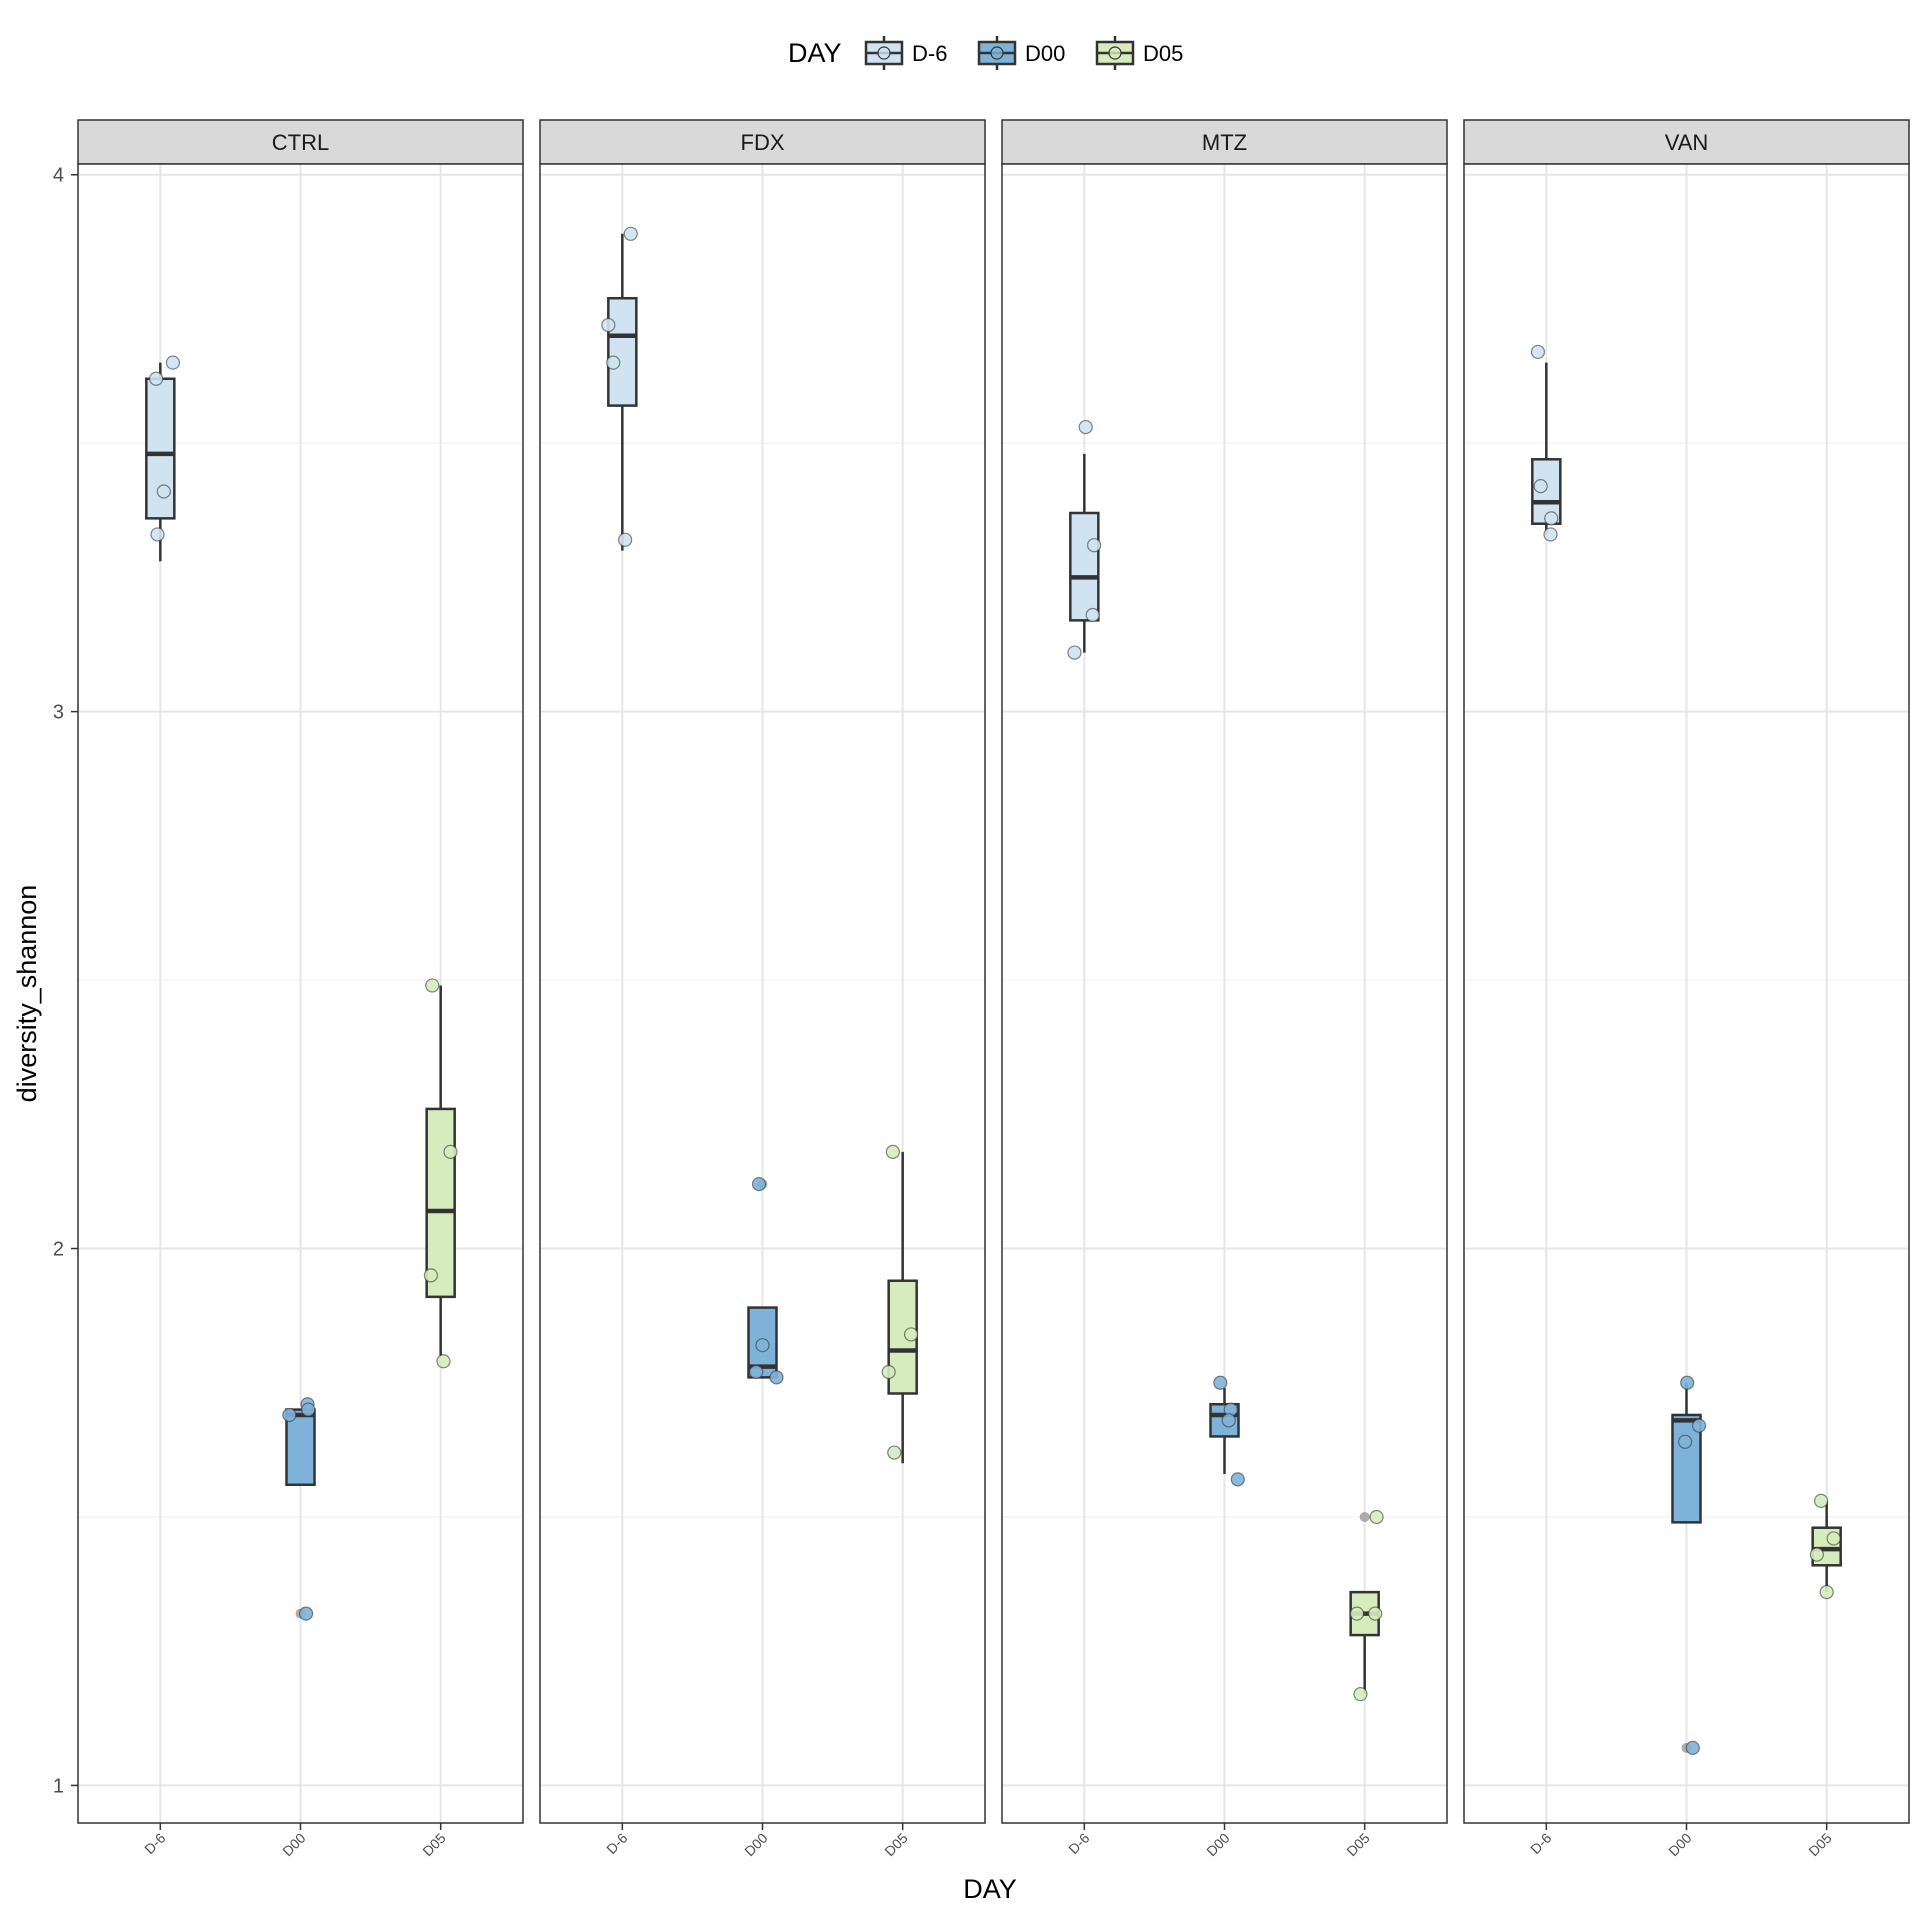 This screenshot has height=1925, width=1920. Describe the element at coordinates (1364, 1516) in the screenshot. I see `outlier-point` at that location.